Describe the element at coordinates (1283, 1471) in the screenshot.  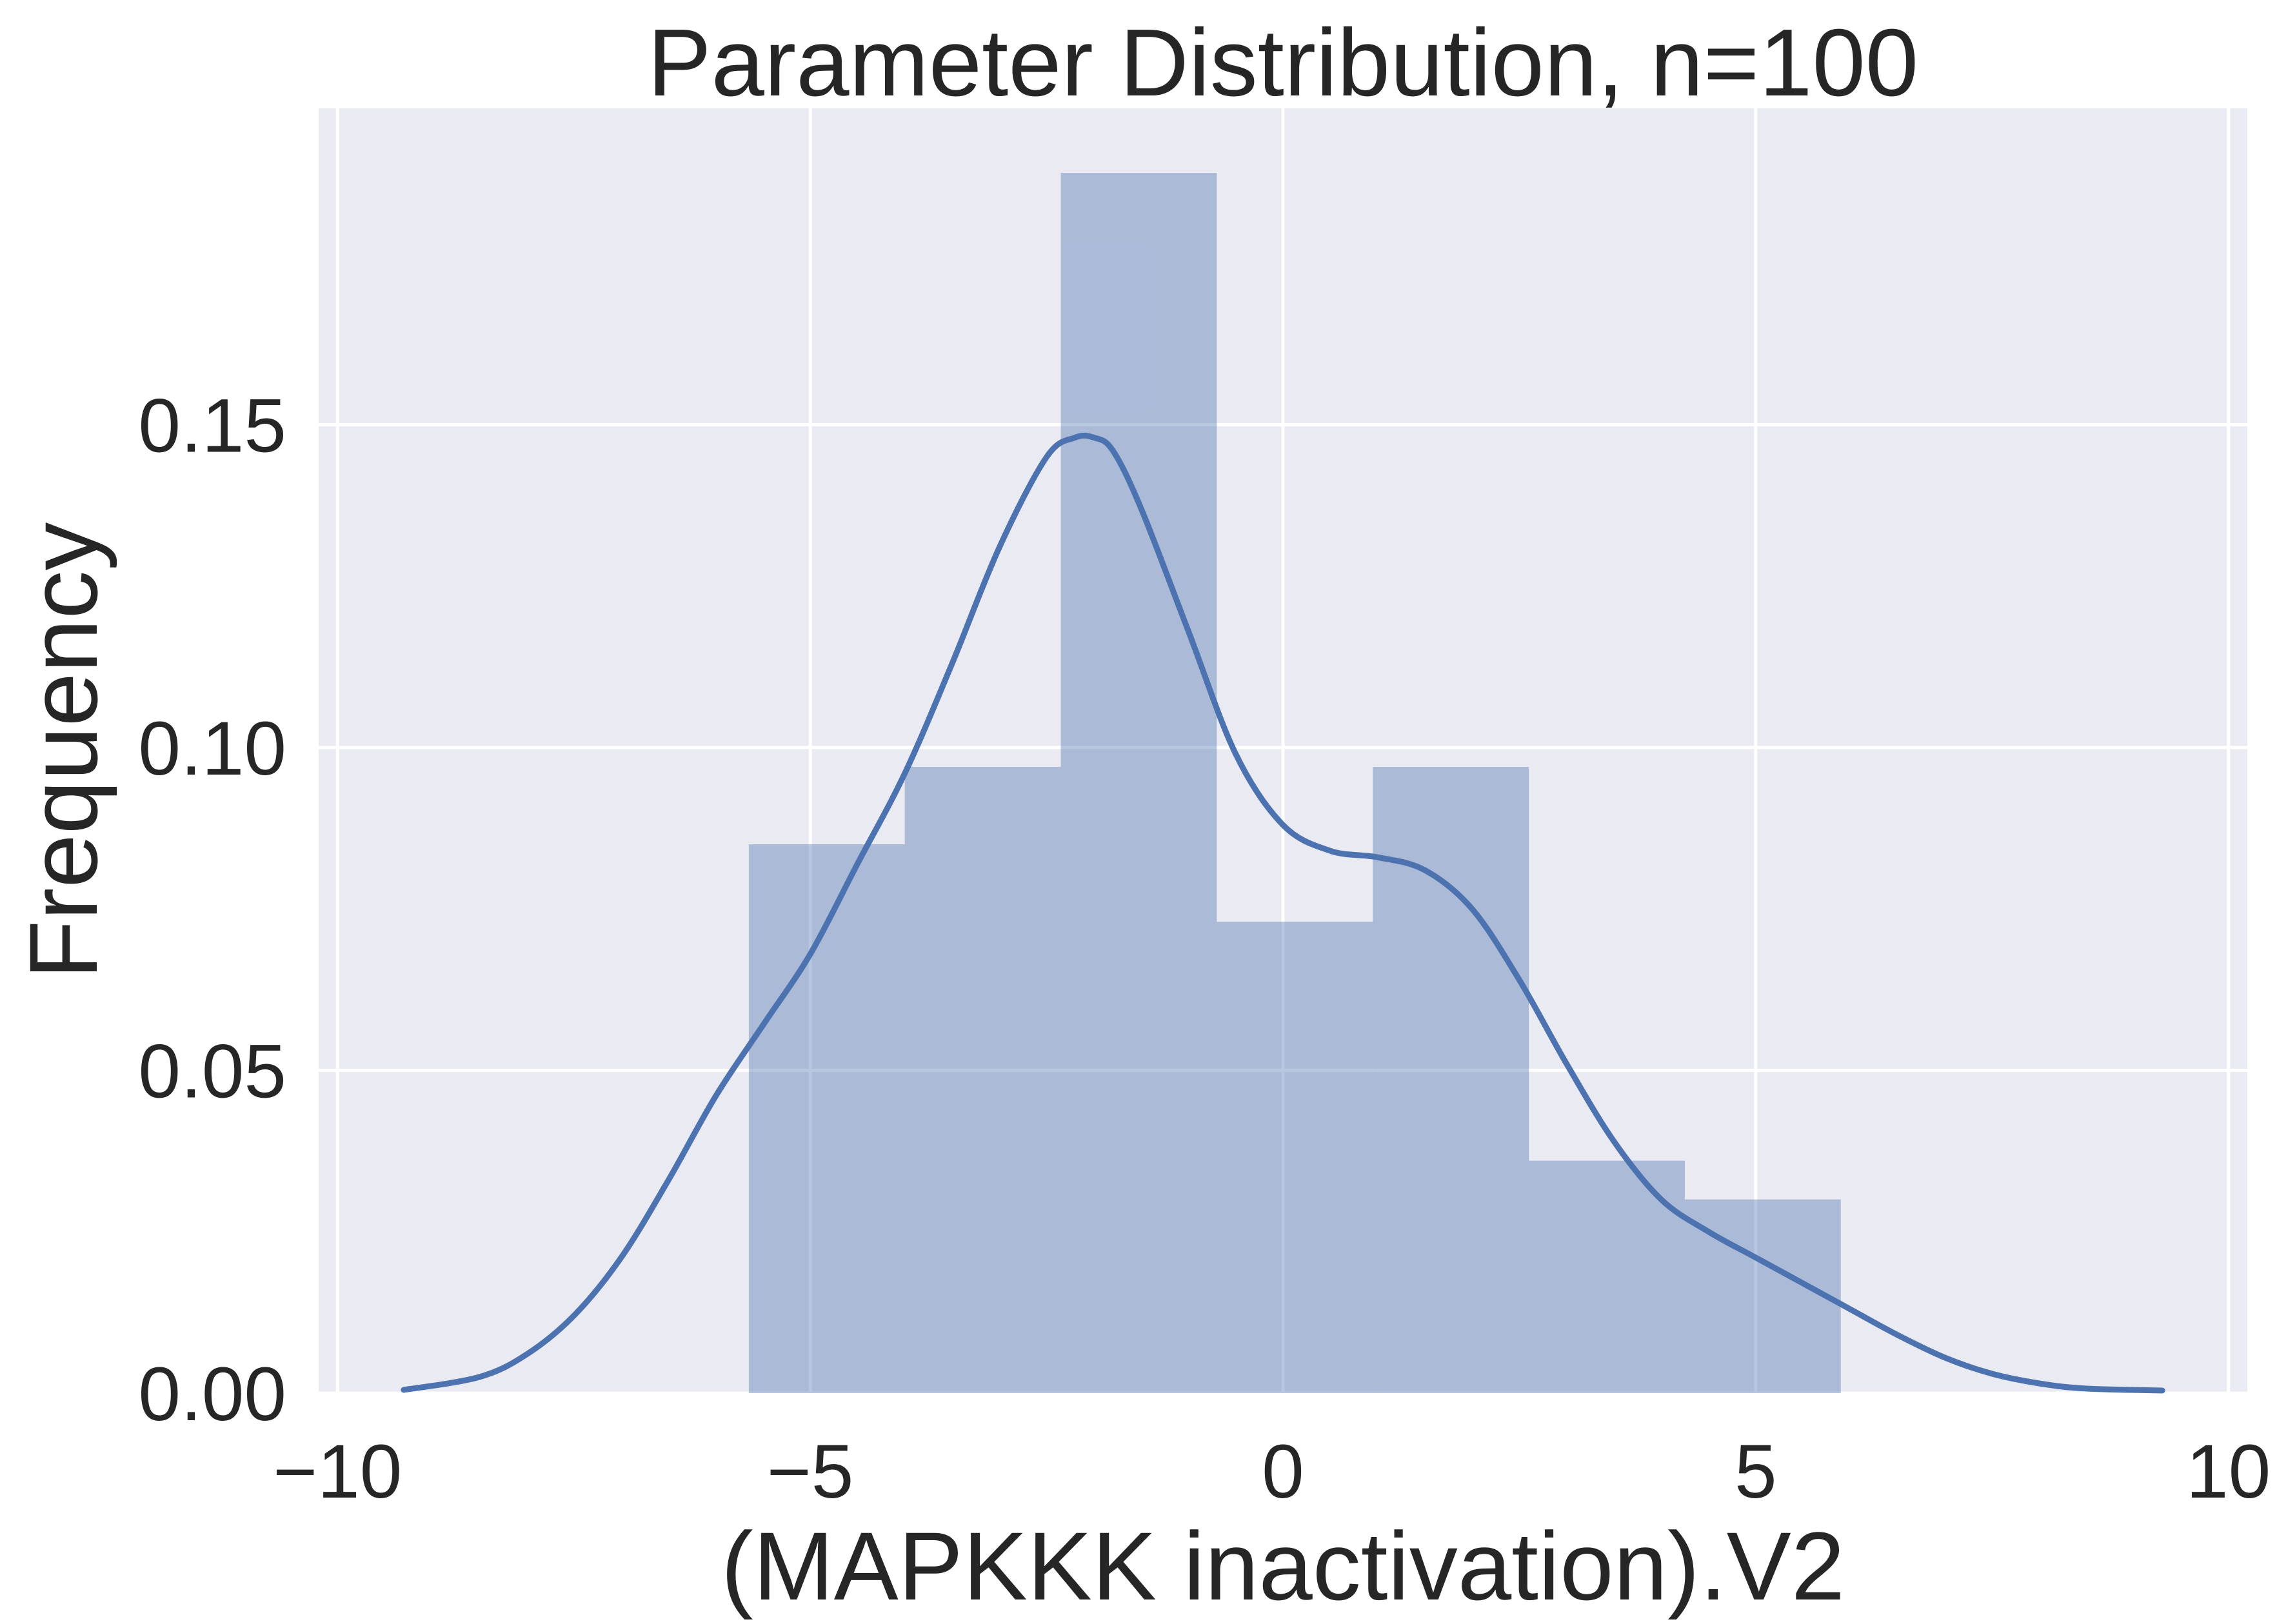
I see `x-tick-label-2: 0` at that location.